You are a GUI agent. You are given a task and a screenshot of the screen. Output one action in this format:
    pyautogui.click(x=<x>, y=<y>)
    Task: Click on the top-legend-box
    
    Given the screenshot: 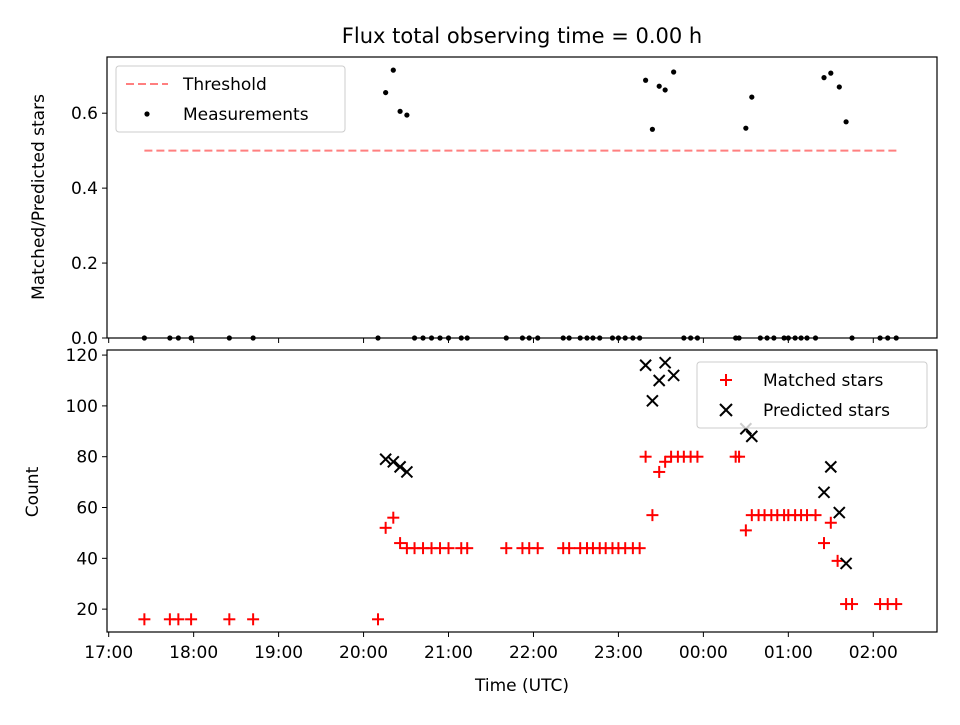 What is the action you would take?
    pyautogui.click(x=230, y=99)
    